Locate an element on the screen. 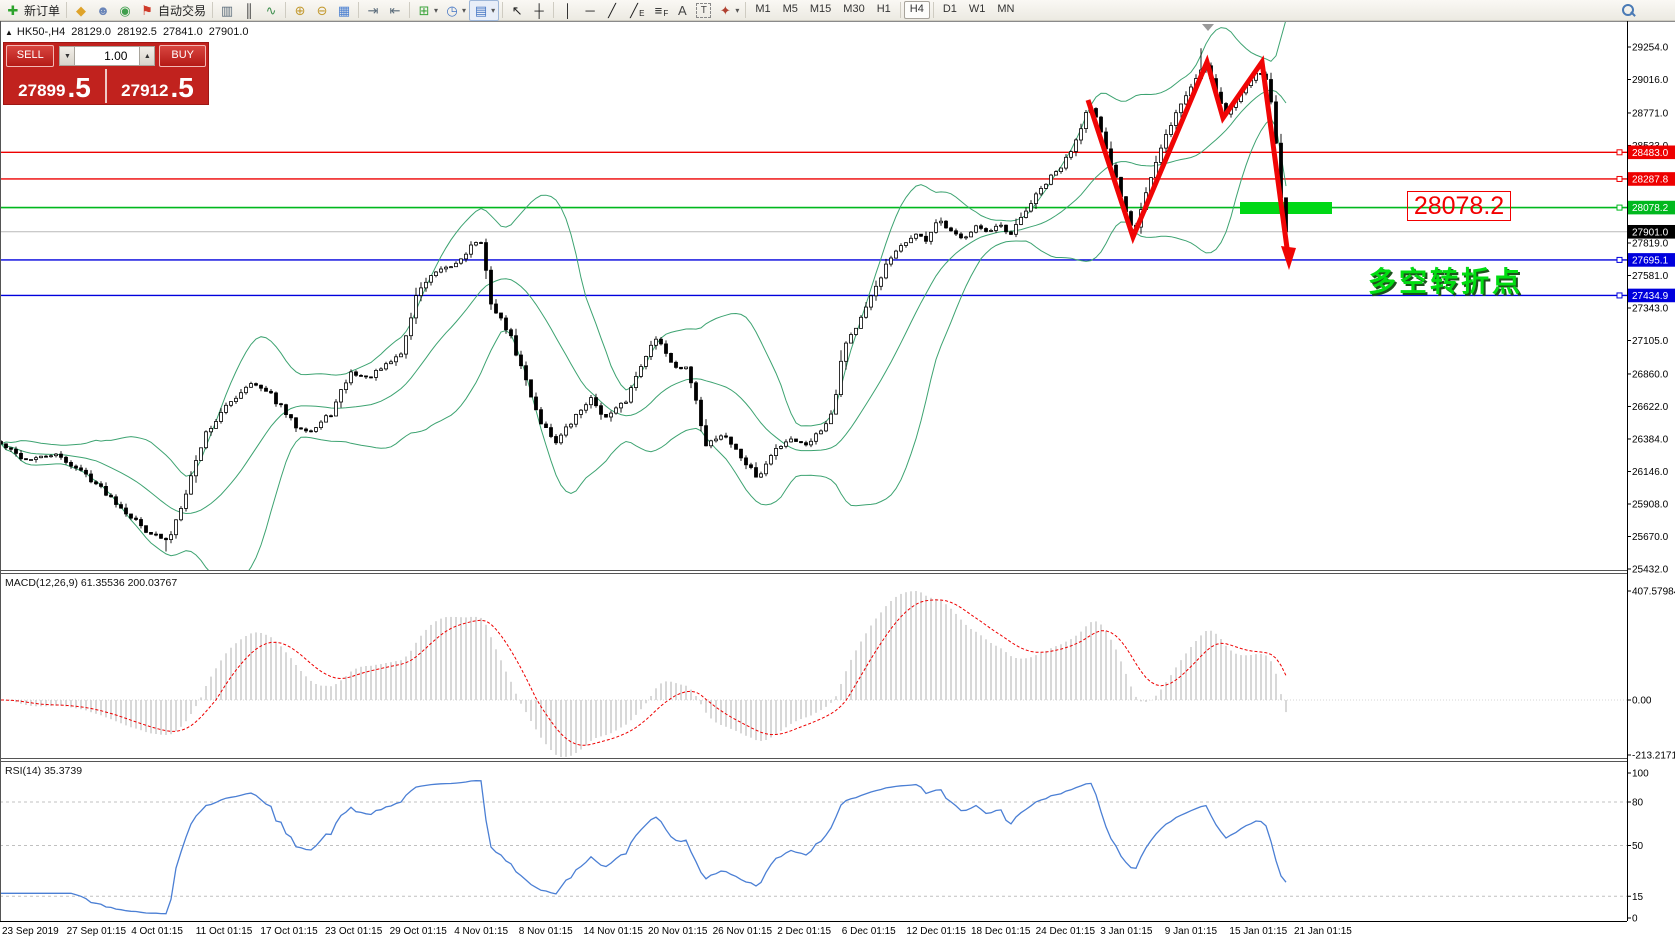 The image size is (1675, 942). collapse-triangle-icon: ▲ is located at coordinates (9, 32).